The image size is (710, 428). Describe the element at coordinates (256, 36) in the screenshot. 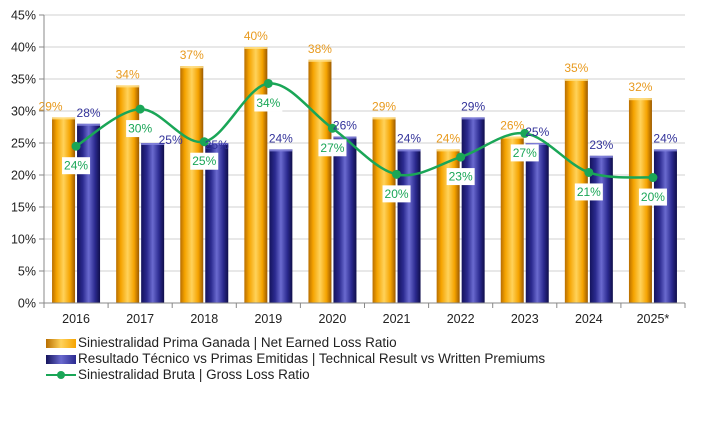

I see `bar-data-label: 40%` at that location.